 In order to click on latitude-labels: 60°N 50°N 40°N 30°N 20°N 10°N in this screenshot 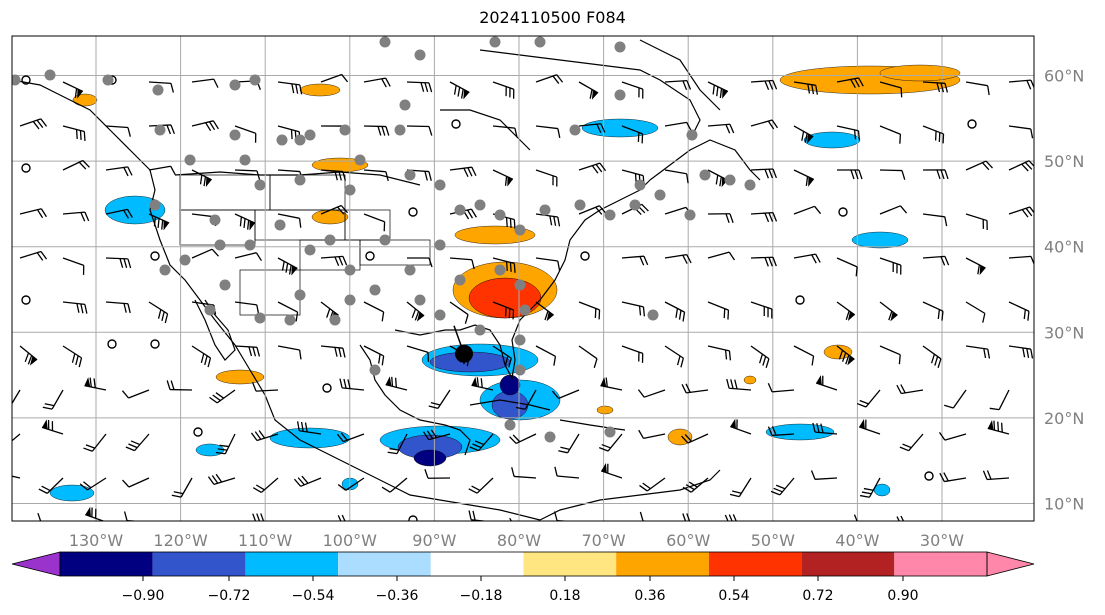, I will do `click(1064, 290)`.